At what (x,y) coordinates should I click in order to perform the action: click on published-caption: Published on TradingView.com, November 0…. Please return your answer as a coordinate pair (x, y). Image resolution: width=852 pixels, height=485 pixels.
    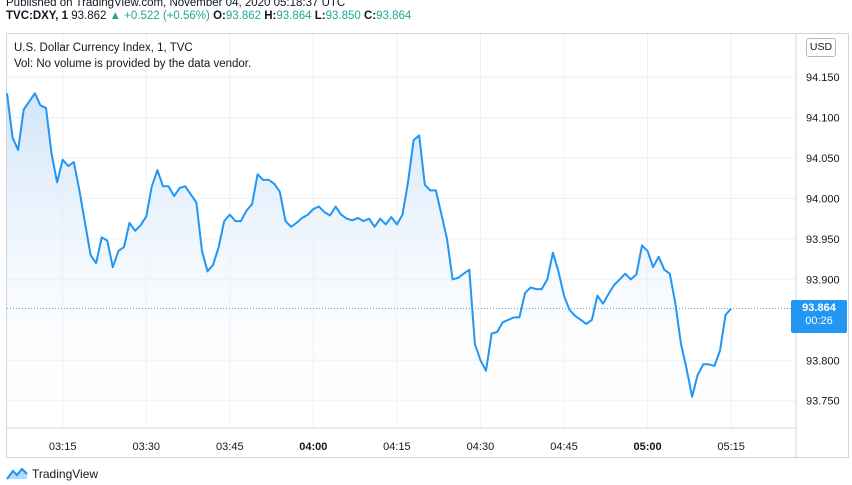
    Looking at the image, I should click on (176, 4).